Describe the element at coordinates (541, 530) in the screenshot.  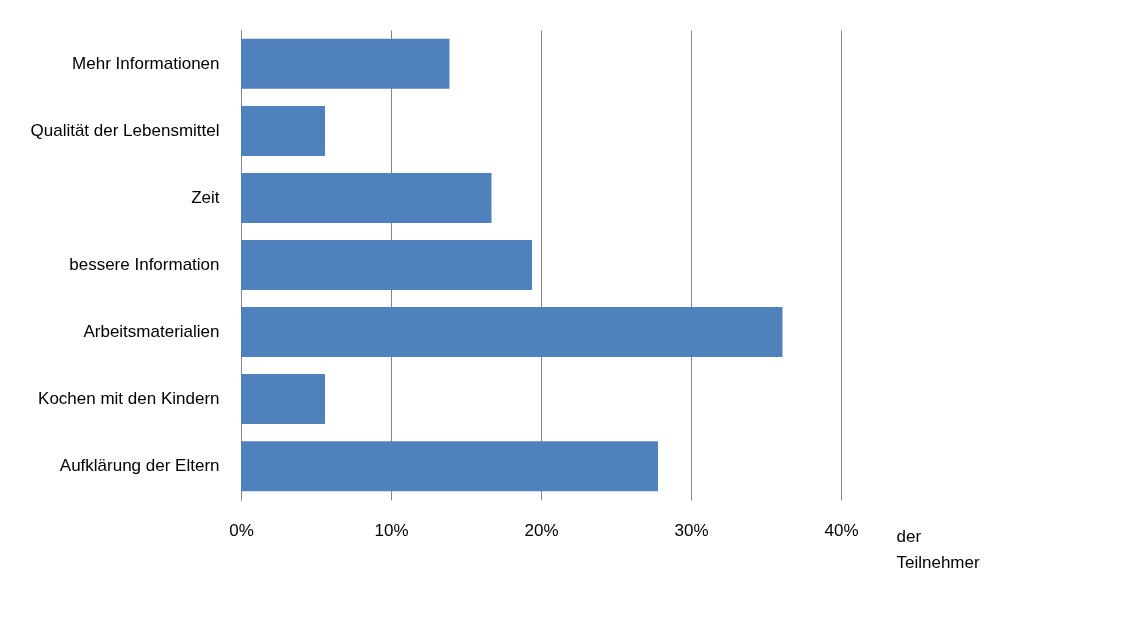
I see `x-tick-label: 20%` at that location.